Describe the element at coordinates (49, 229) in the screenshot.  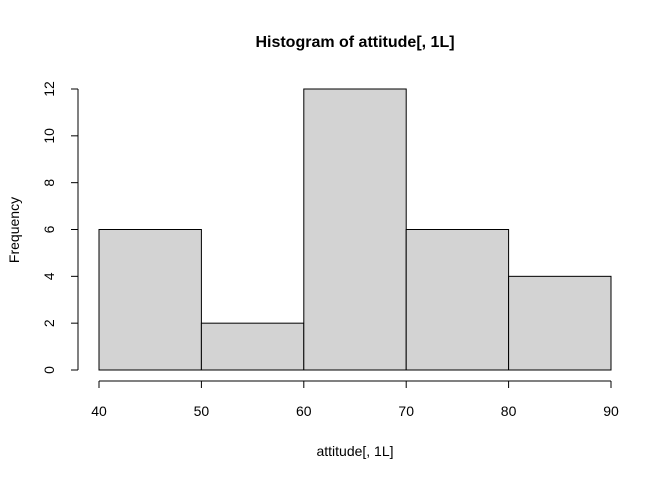
I see `y-tick-label: 6` at that location.